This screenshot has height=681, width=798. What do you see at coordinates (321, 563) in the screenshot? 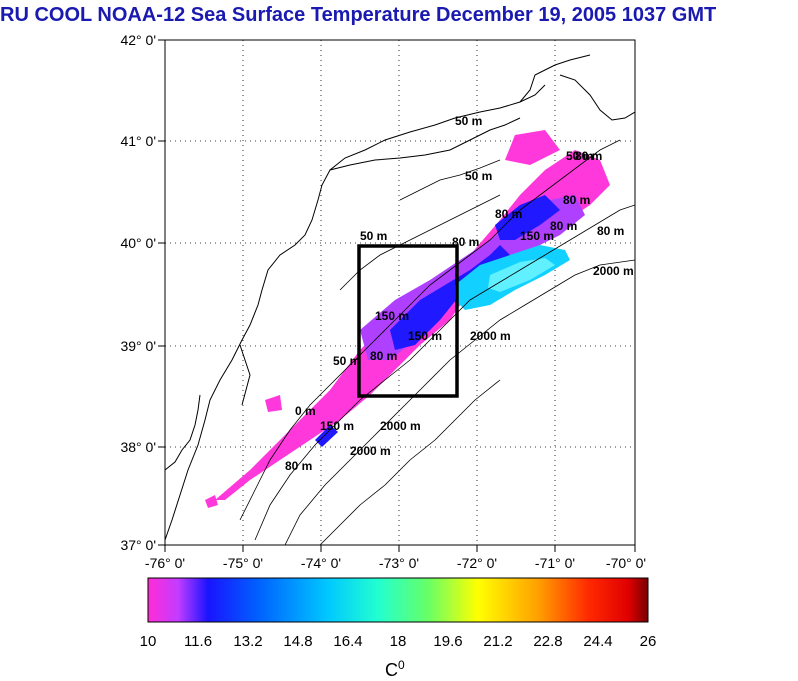
I see `lon-label: -74° 0'` at bounding box center [321, 563].